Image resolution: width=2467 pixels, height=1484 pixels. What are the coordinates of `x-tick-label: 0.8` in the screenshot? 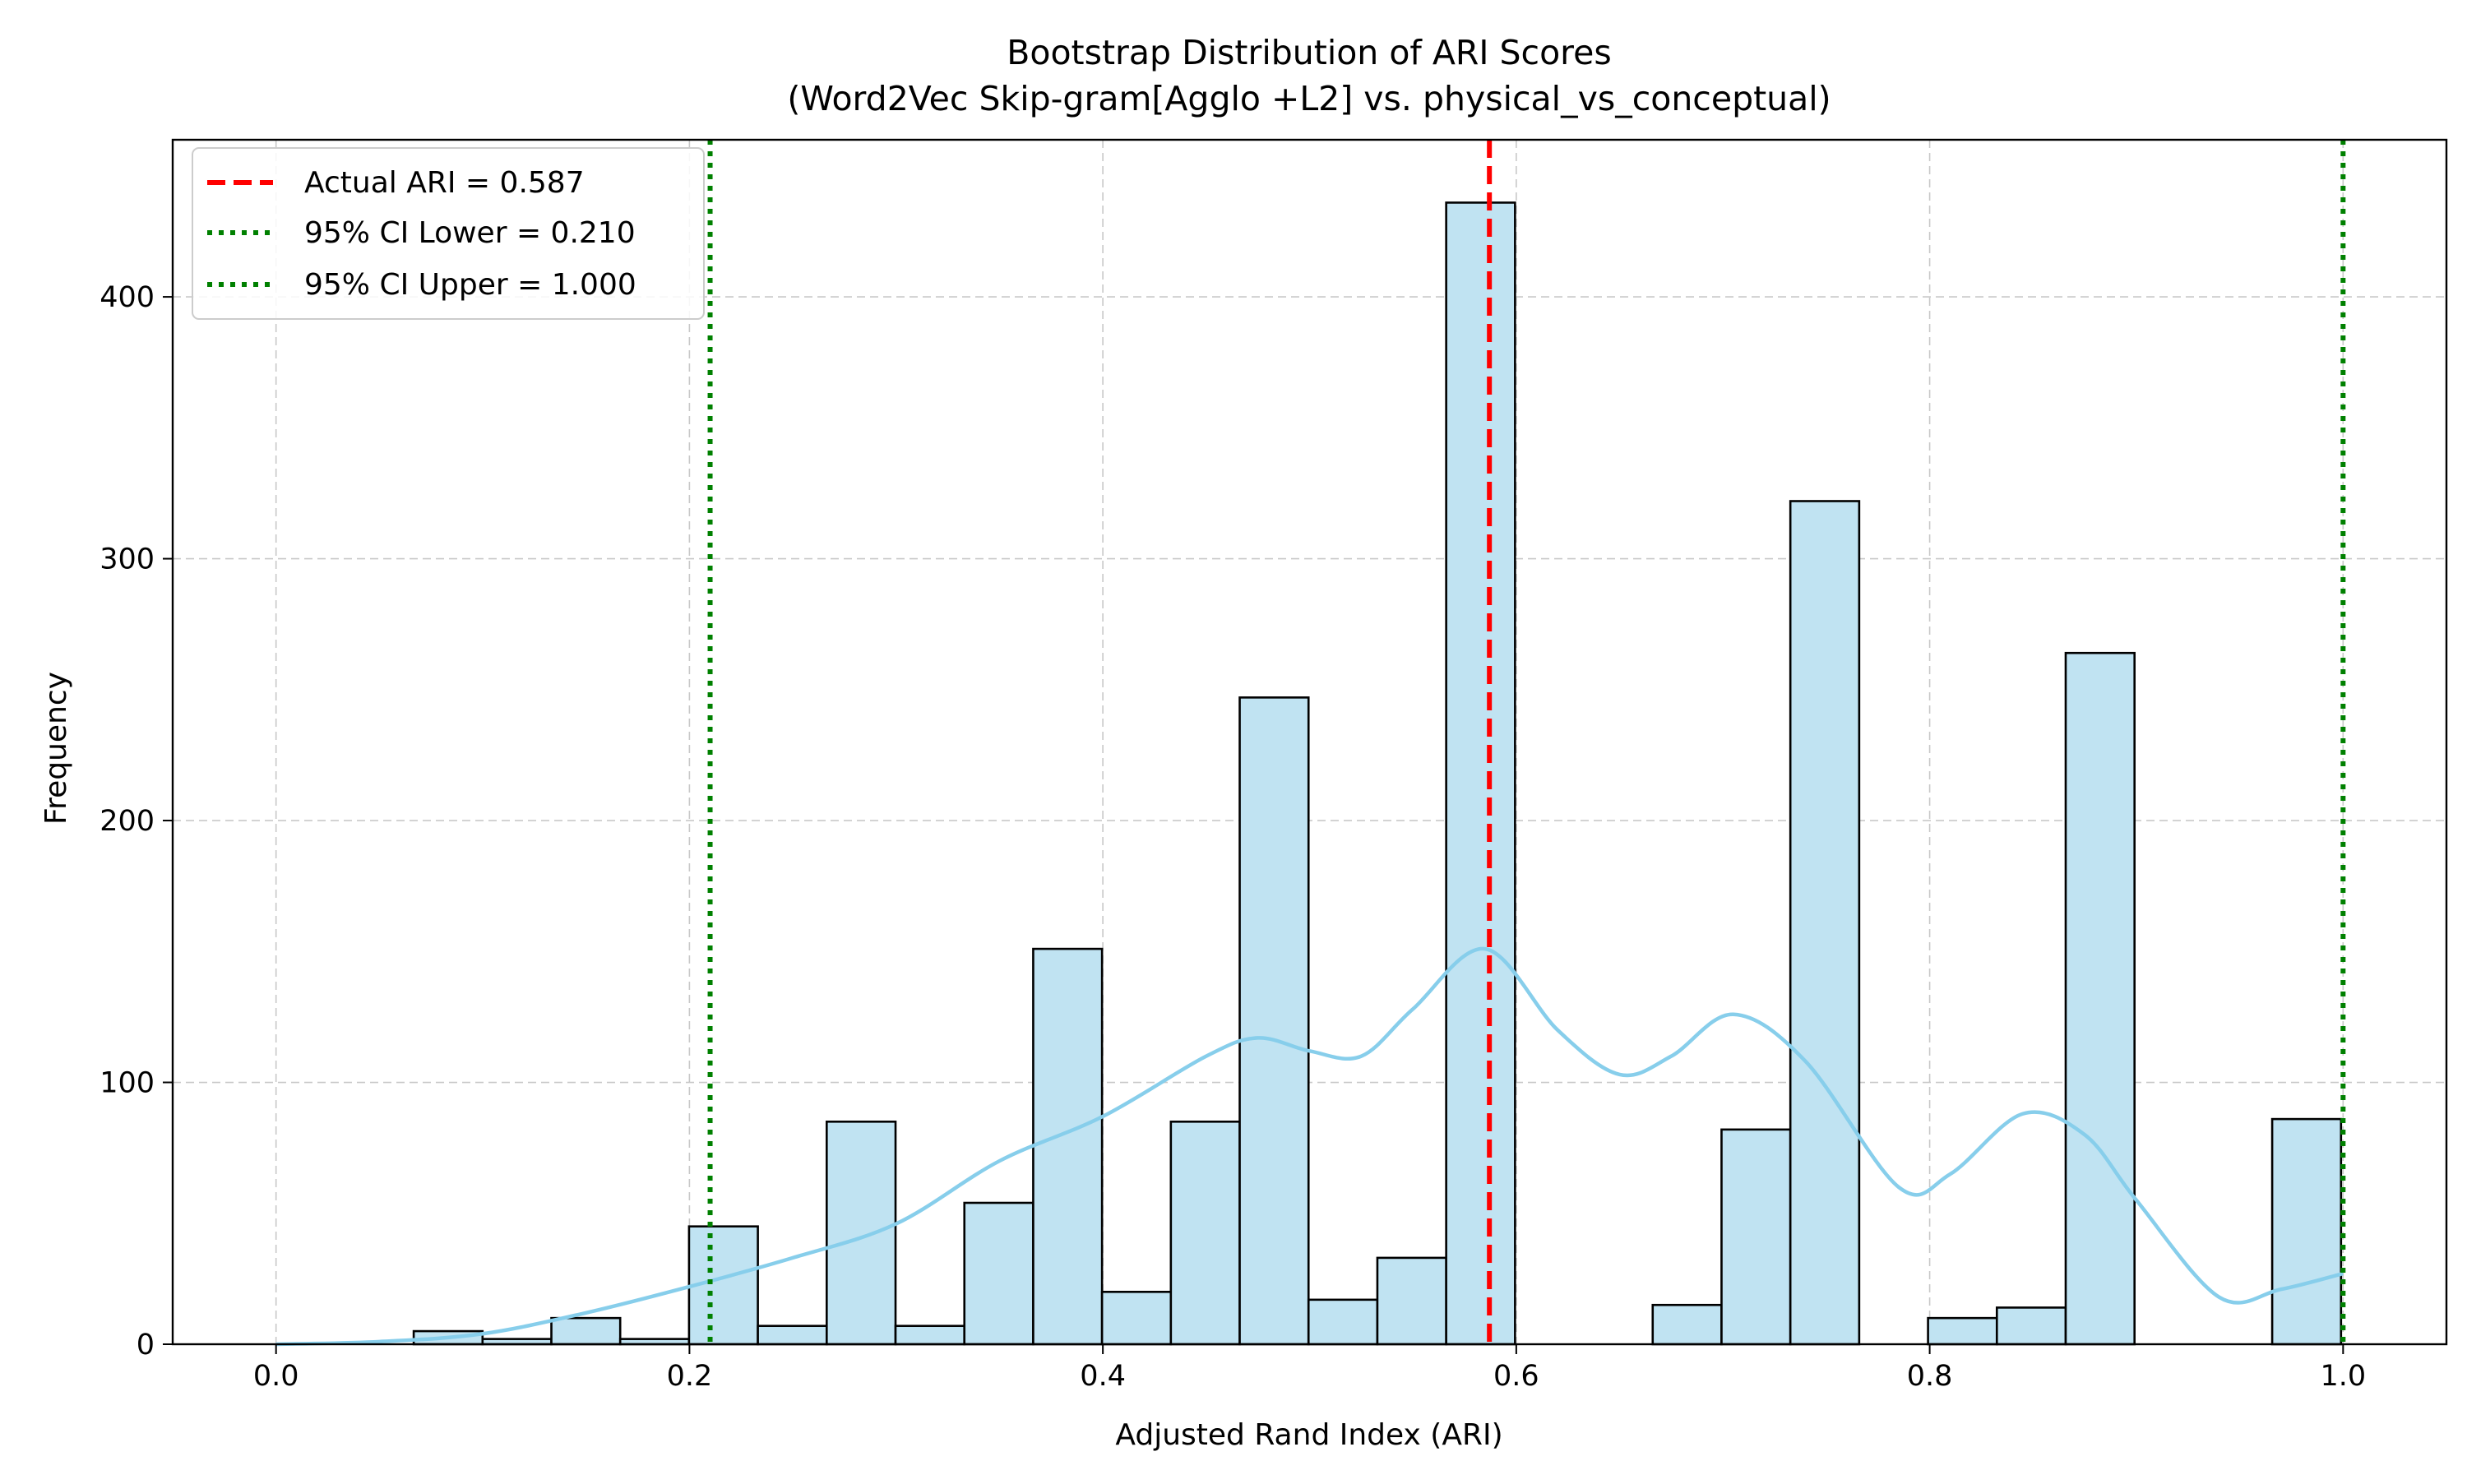 It's located at (1930, 1376).